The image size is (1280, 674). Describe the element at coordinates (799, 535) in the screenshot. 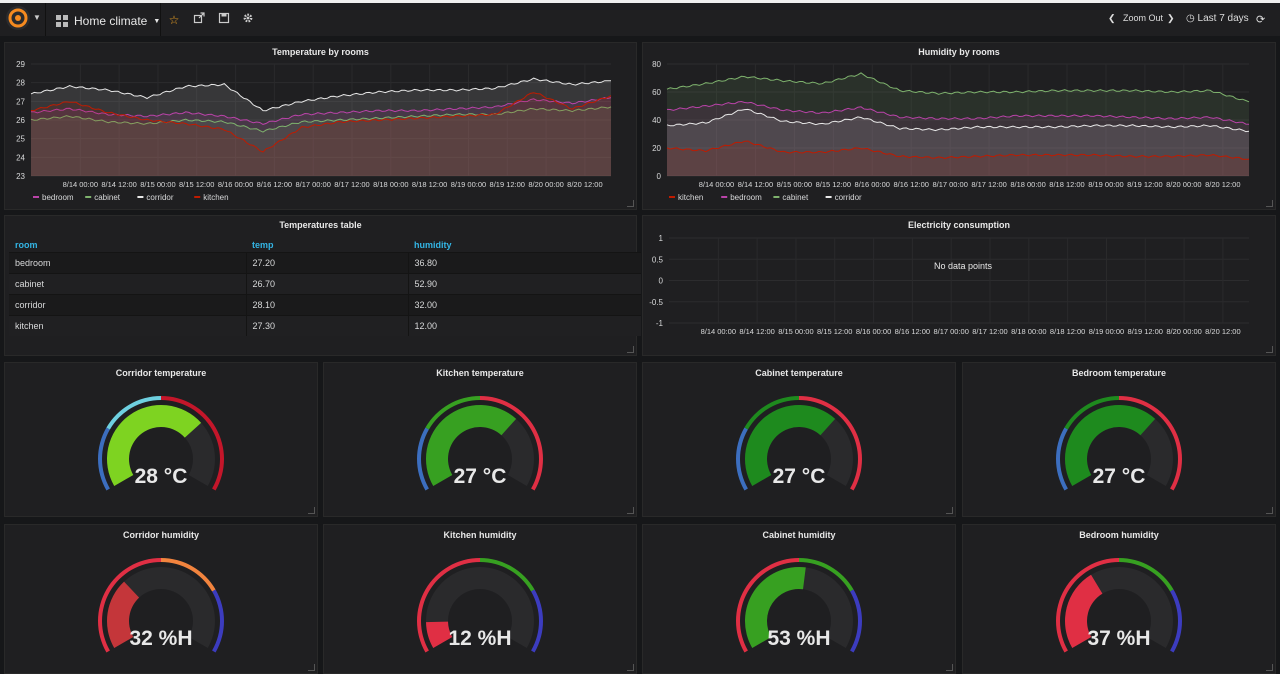

I see `panel-title: Cabinet humidity` at that location.